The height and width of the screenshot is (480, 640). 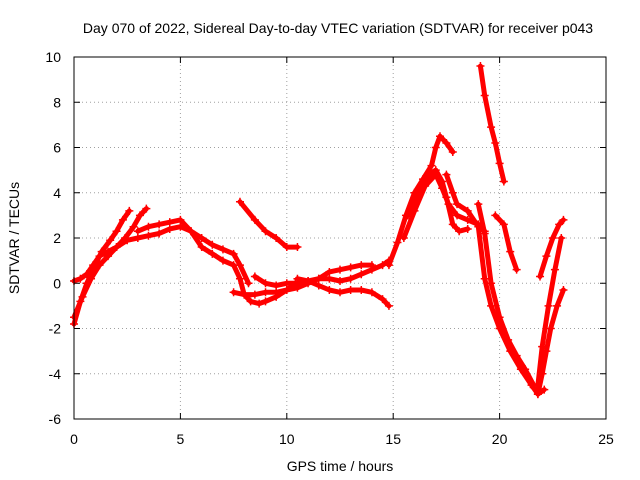 What do you see at coordinates (500, 439) in the screenshot?
I see `x-tick-label: 20` at bounding box center [500, 439].